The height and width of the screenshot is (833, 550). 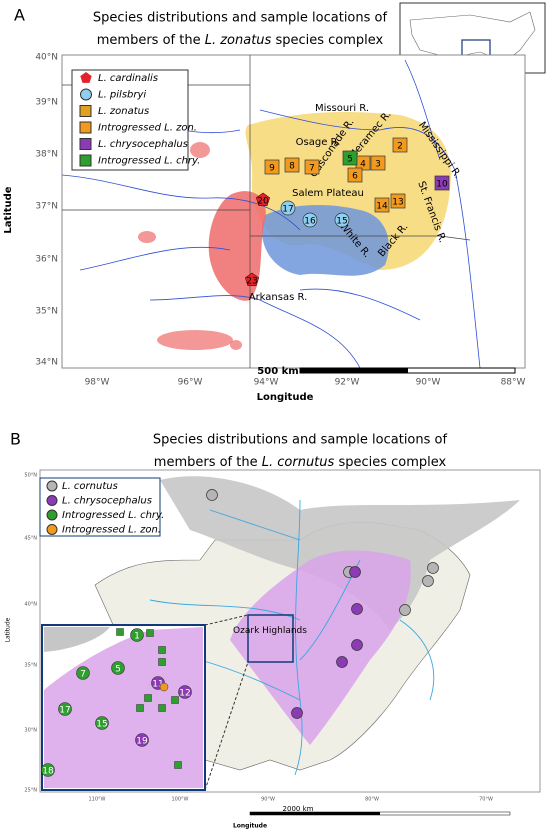 I want to click on y-tick-label: 50°N, so click(x=30, y=476).